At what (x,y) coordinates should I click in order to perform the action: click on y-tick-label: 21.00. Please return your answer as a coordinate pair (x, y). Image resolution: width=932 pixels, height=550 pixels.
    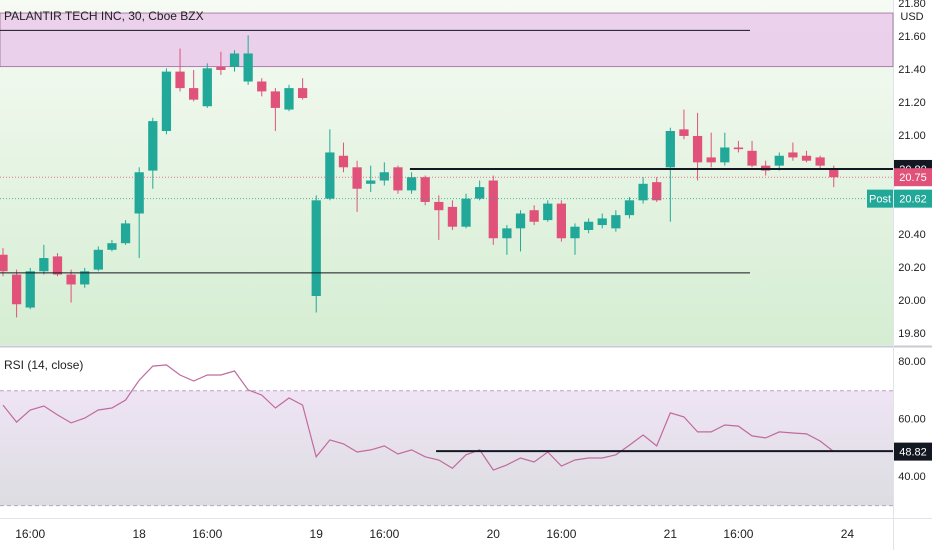
    Looking at the image, I should click on (912, 136).